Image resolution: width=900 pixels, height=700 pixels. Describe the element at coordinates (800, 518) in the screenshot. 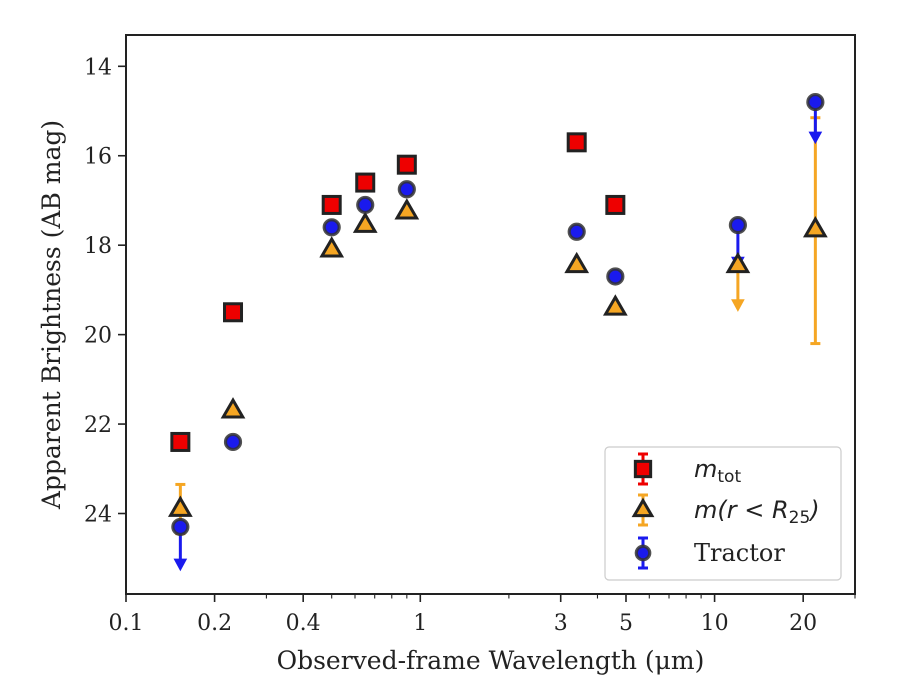

I see `legend-label-mr25-sub: 25` at that location.